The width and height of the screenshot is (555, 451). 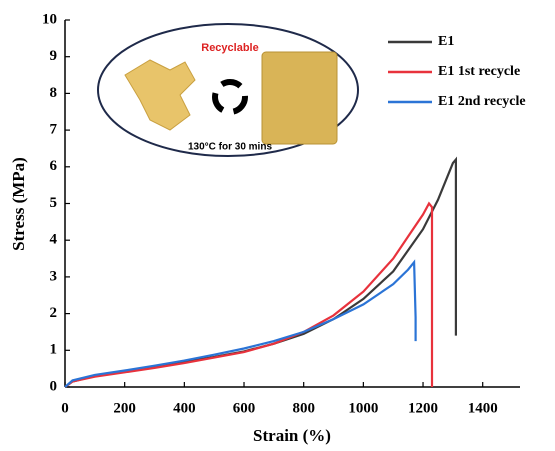 I want to click on x-axis-title: Strain (%), so click(x=292, y=435).